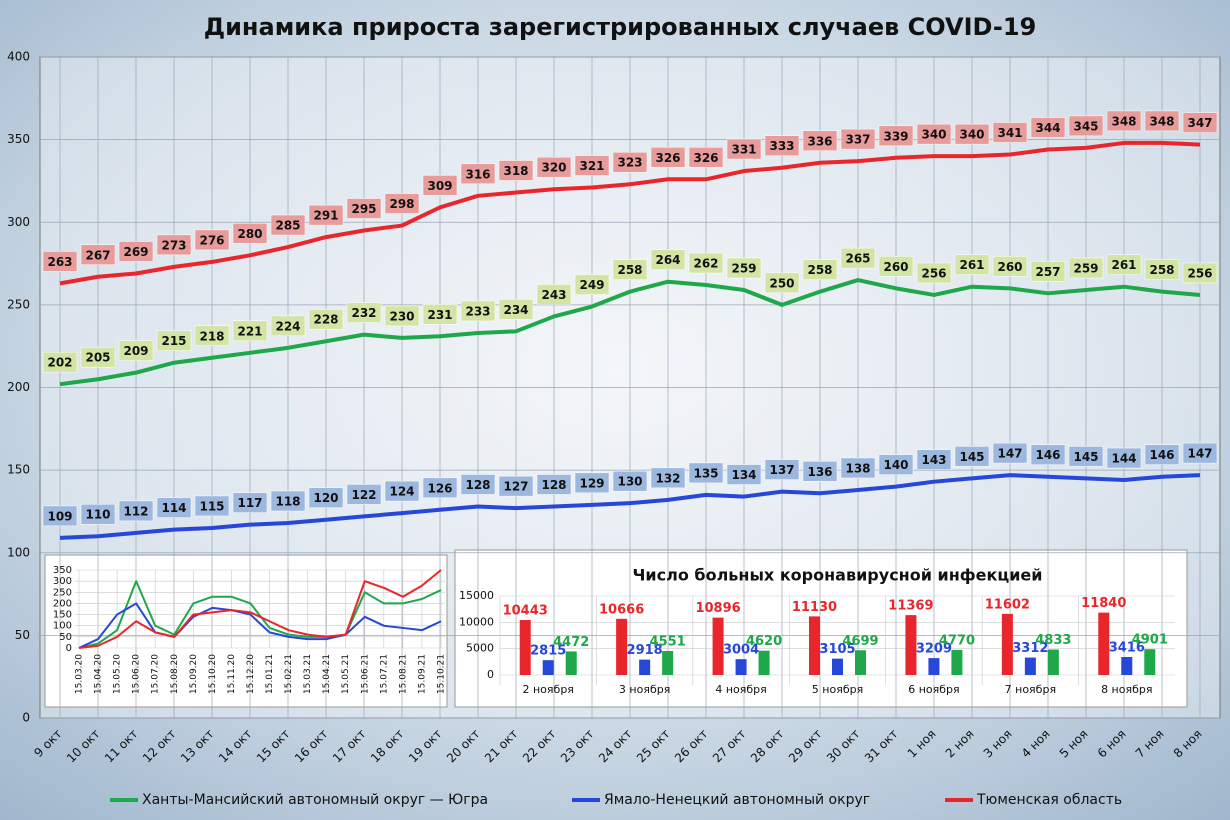 The width and height of the screenshot is (1230, 820). Describe the element at coordinates (857, 140) in the screenshot. I see `data-label: 337` at that location.